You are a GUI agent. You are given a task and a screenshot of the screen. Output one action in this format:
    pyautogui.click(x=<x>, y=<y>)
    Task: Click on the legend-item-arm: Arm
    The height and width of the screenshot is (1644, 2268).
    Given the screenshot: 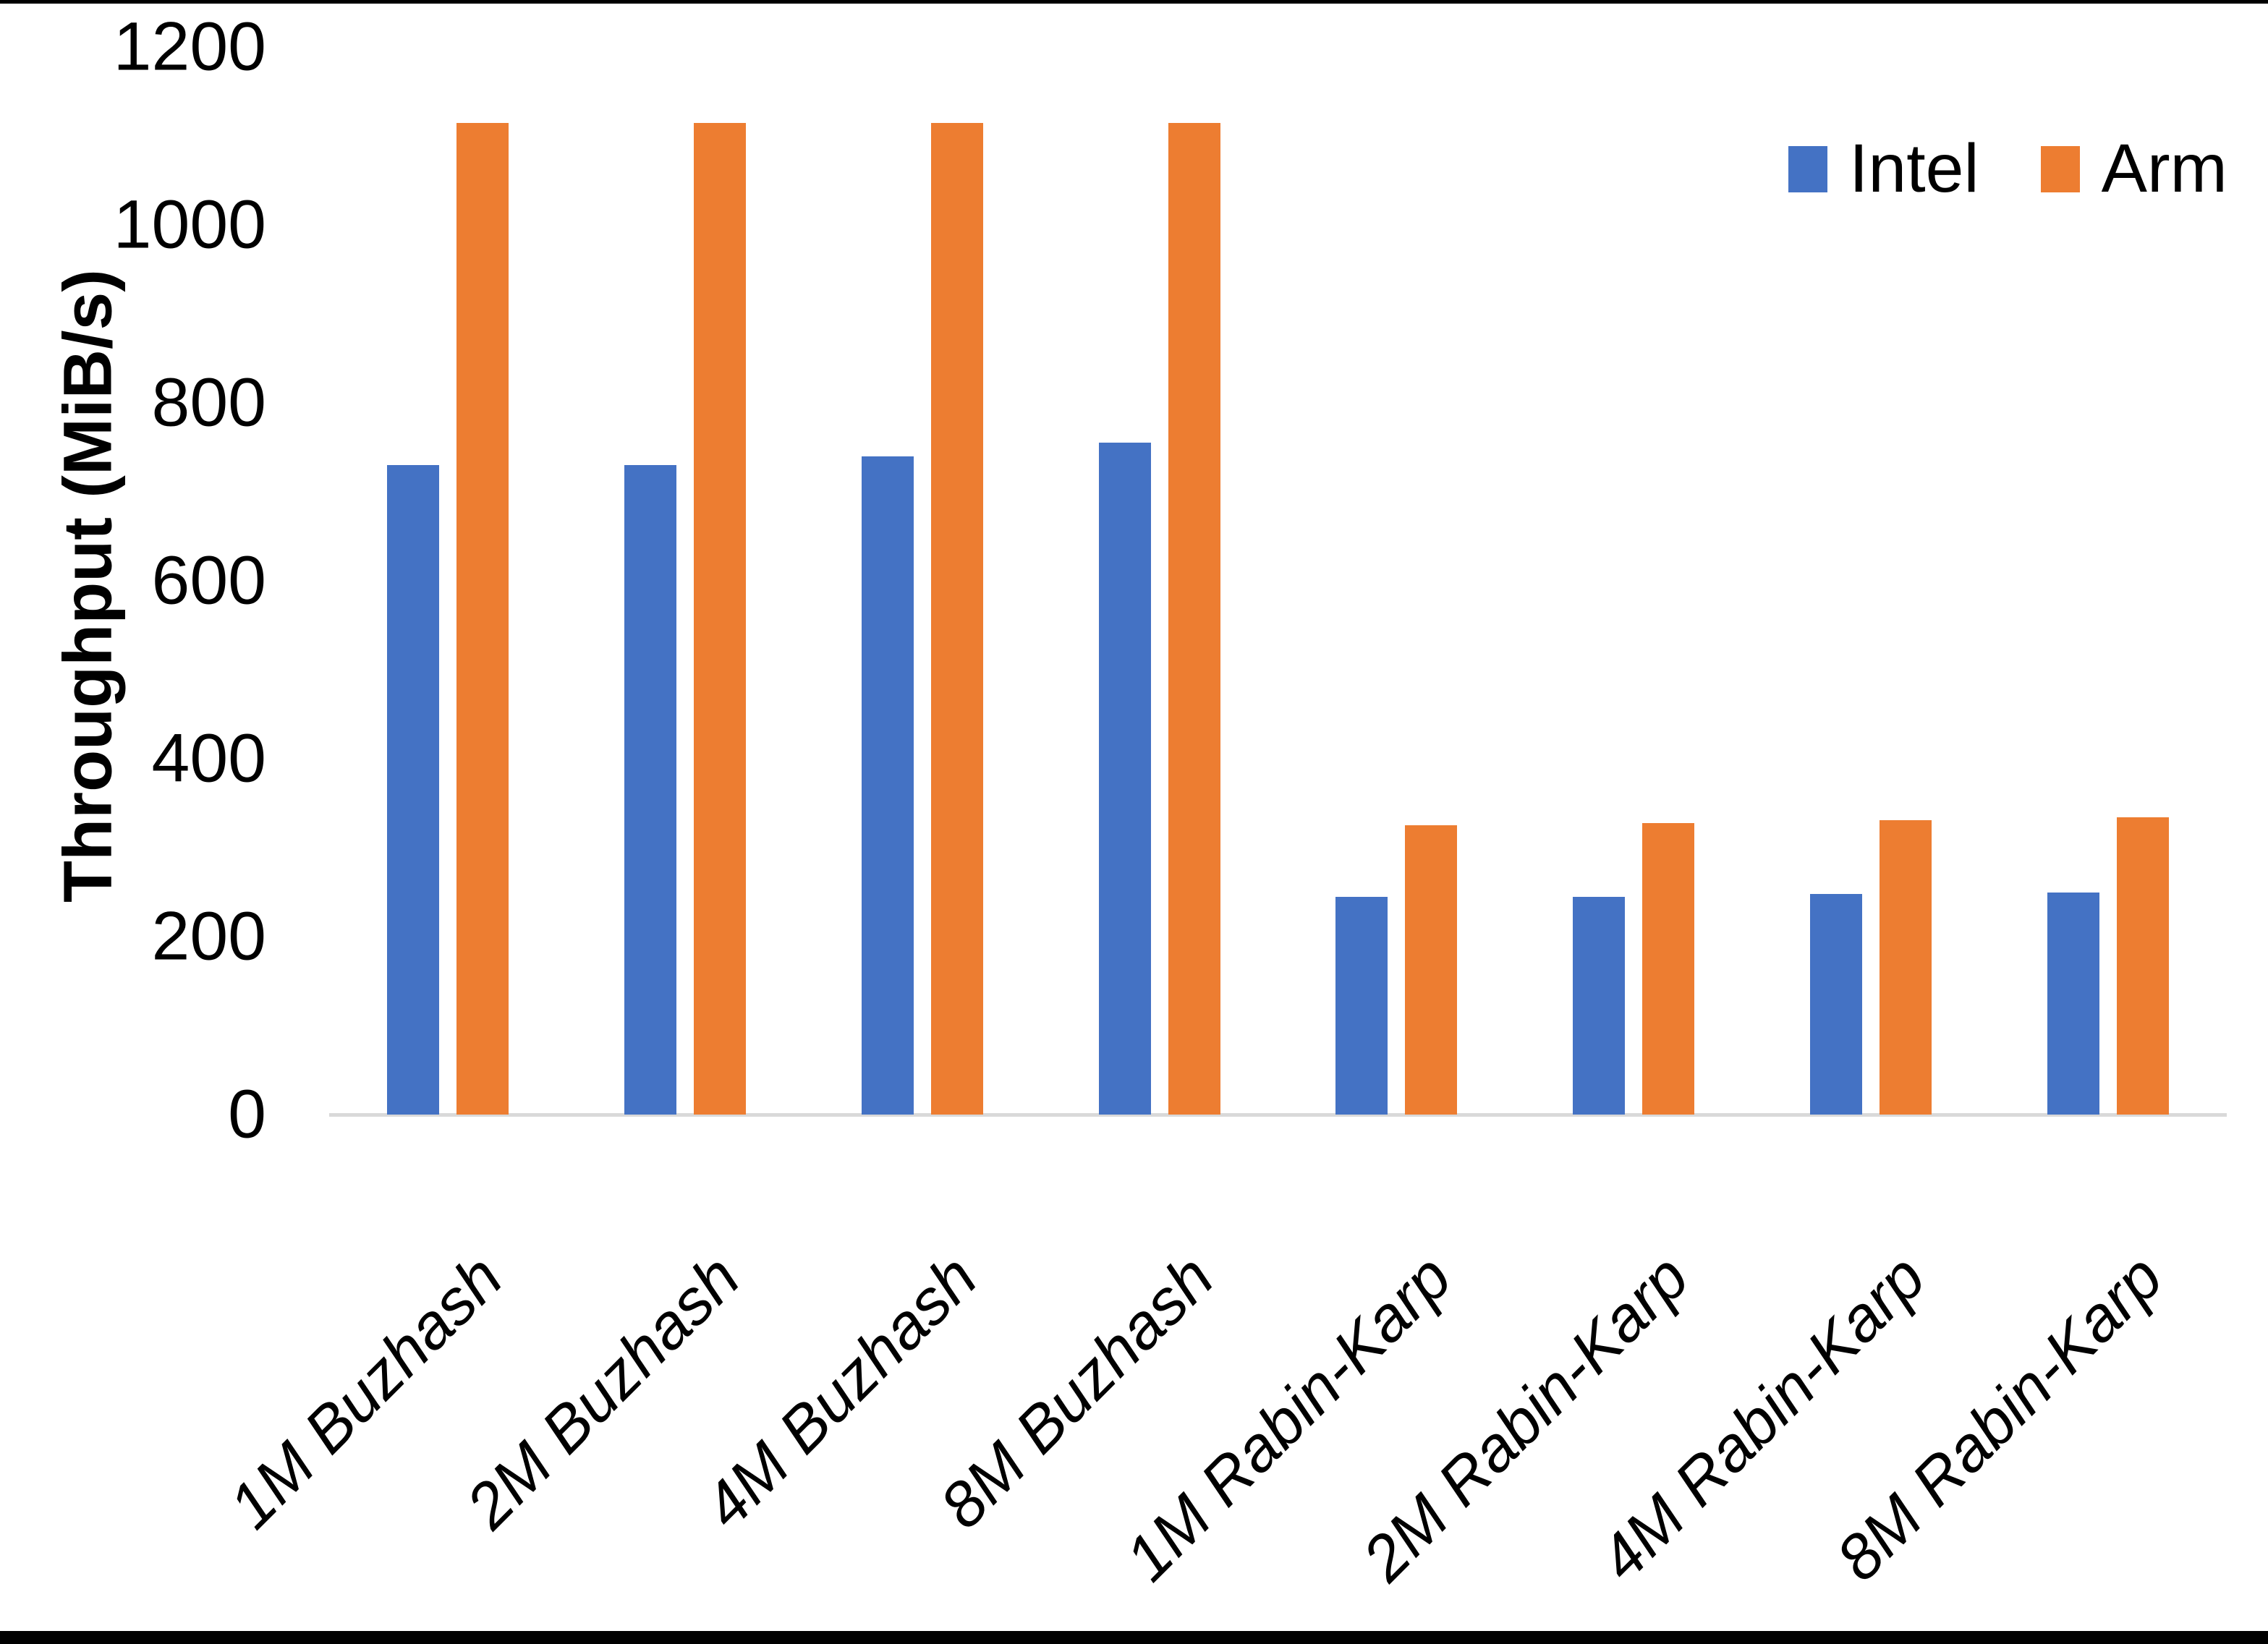 What is the action you would take?
    pyautogui.click(x=2133, y=168)
    